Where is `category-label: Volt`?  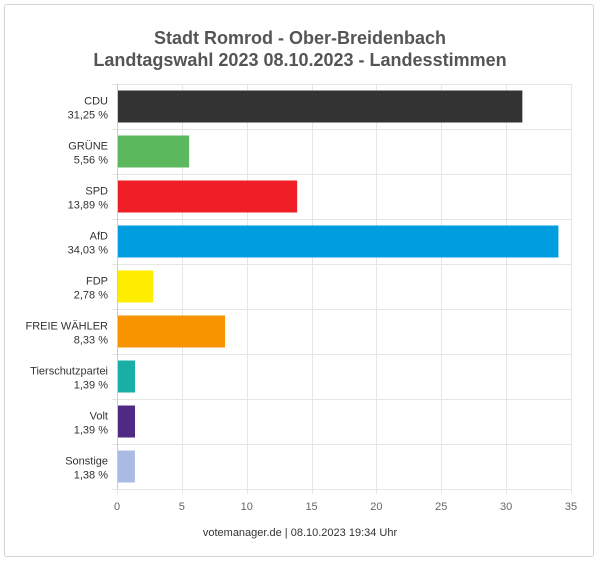 category-label: Volt is located at coordinates (99, 417).